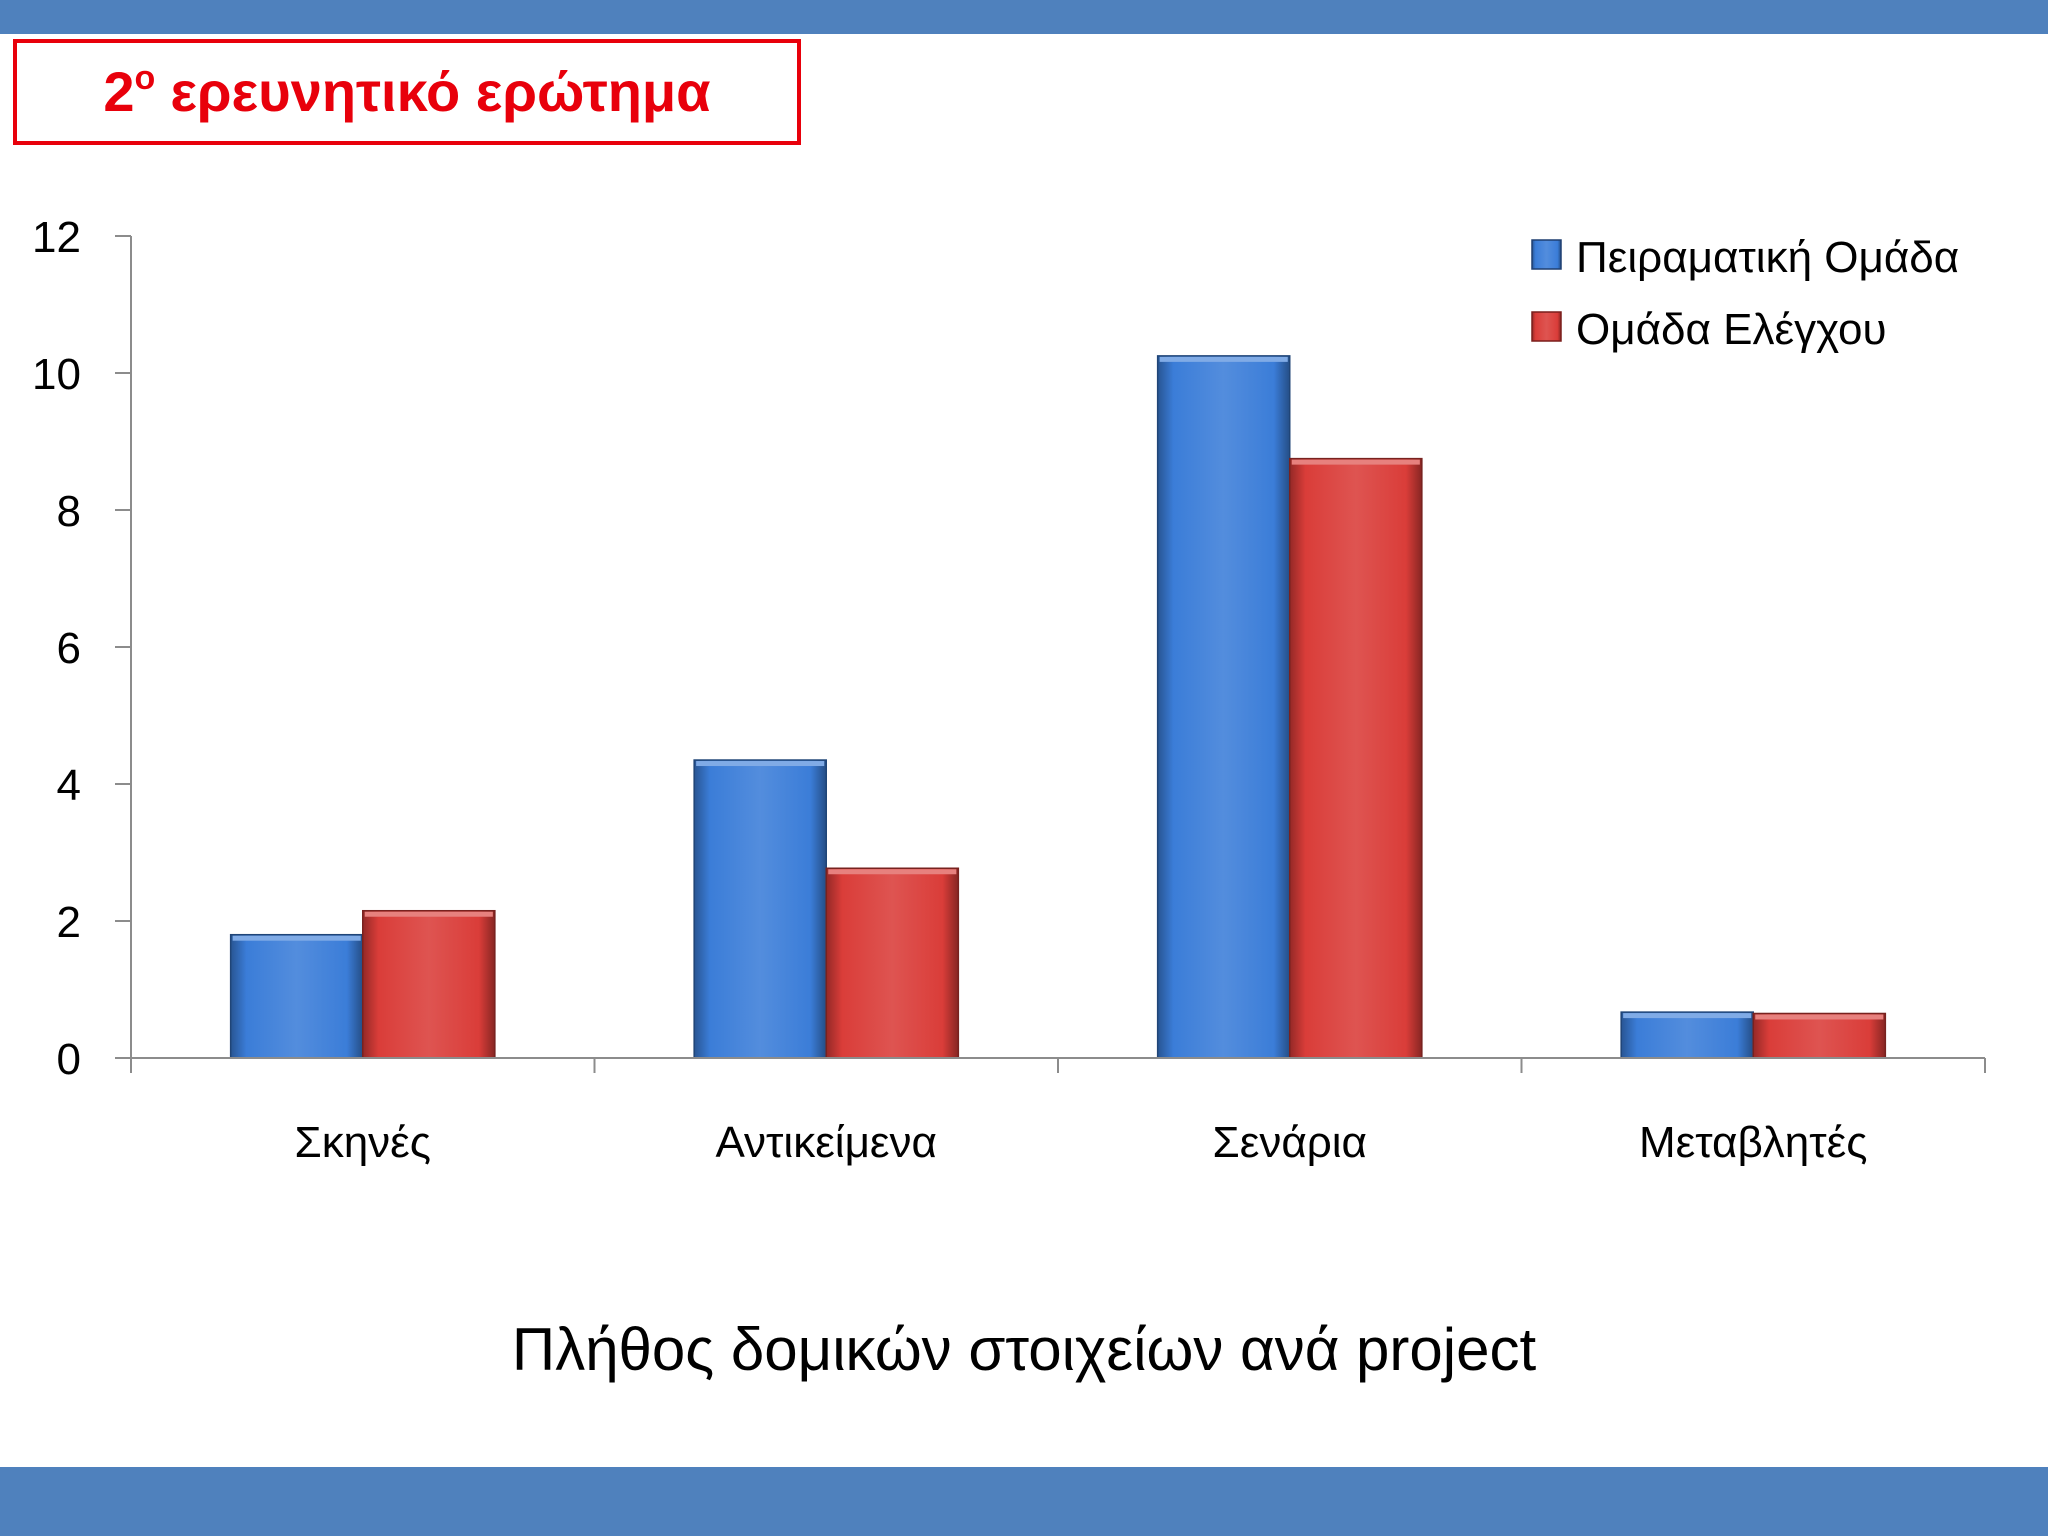  Describe the element at coordinates (69, 648) in the screenshot. I see `y-tick-label: 6` at that location.